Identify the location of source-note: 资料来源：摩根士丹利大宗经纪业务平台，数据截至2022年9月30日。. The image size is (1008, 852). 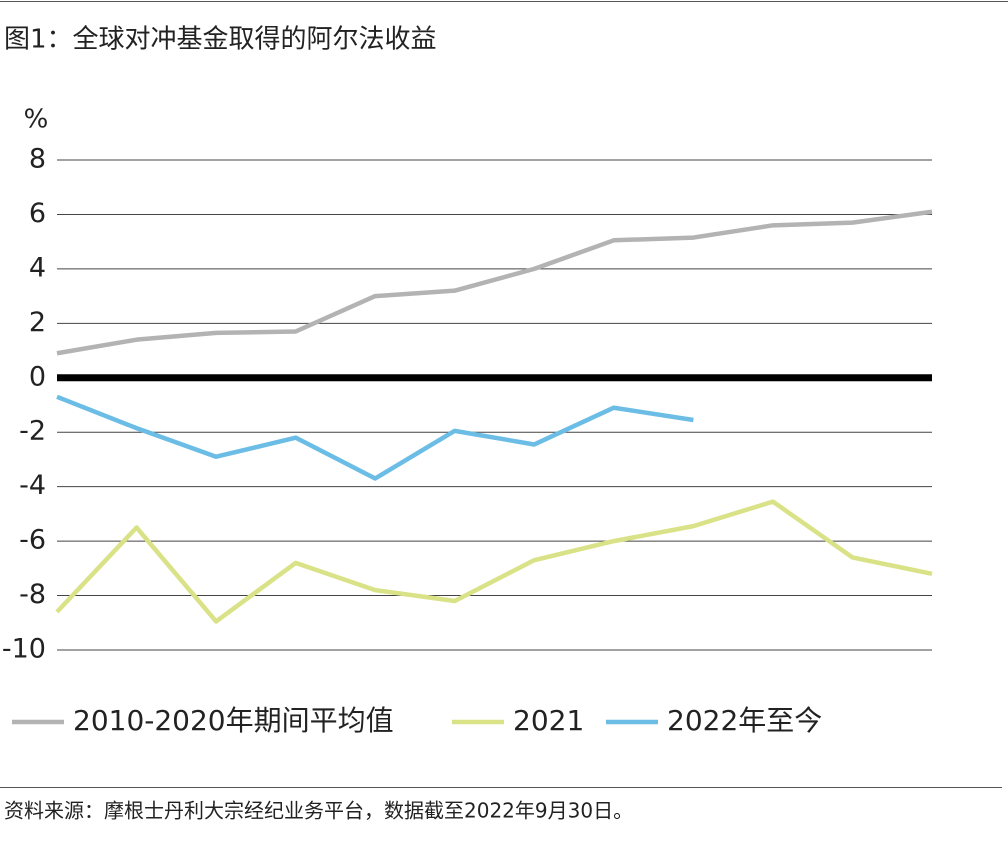
(318, 811).